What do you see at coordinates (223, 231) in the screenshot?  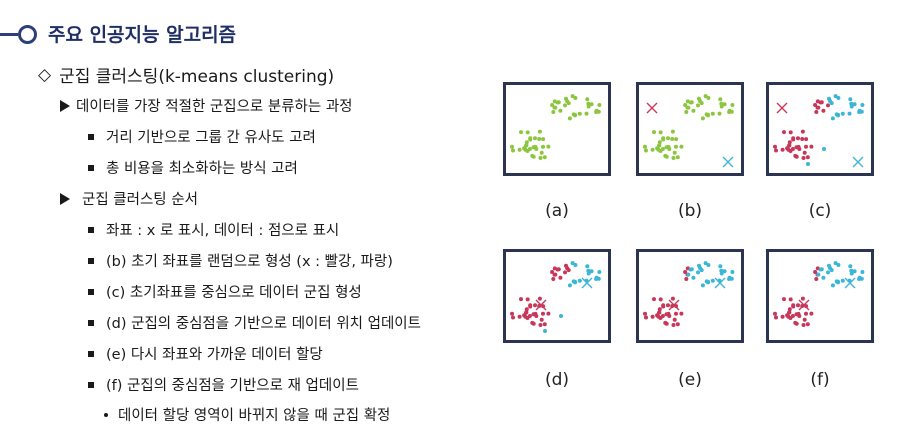 I see `step-text: 좌표 : x 로 표시, 데이터 : 점으로 표시` at bounding box center [223, 231].